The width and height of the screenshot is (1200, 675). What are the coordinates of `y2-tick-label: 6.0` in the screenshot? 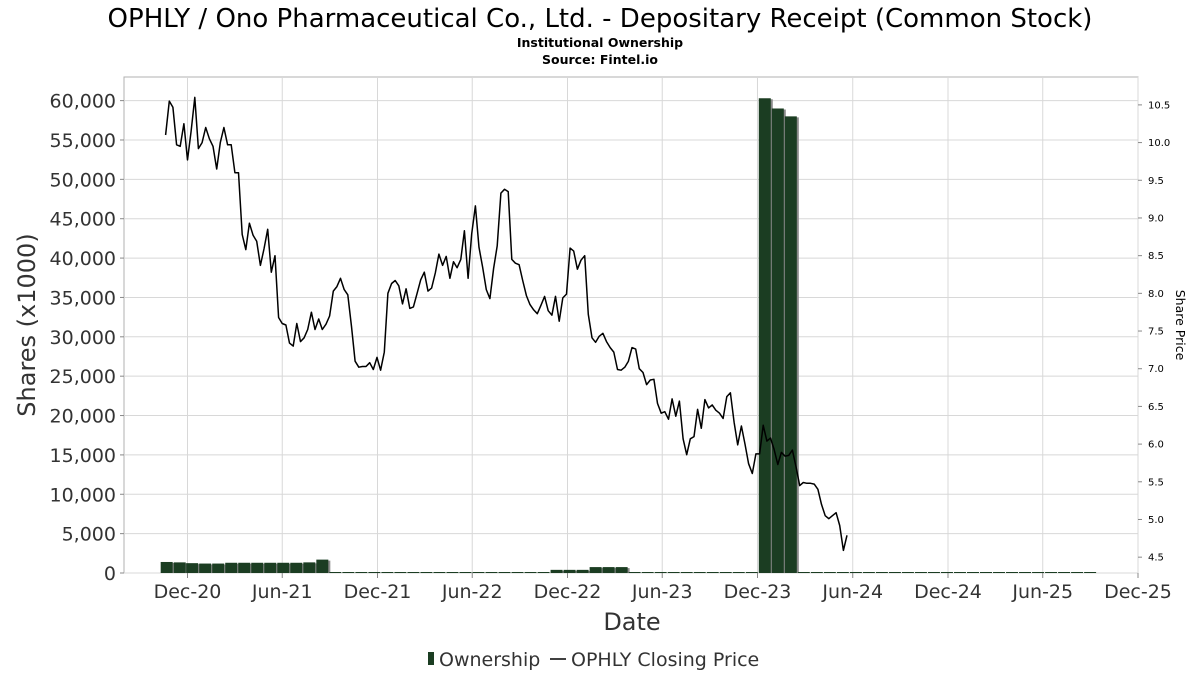 It's located at (1156, 445).